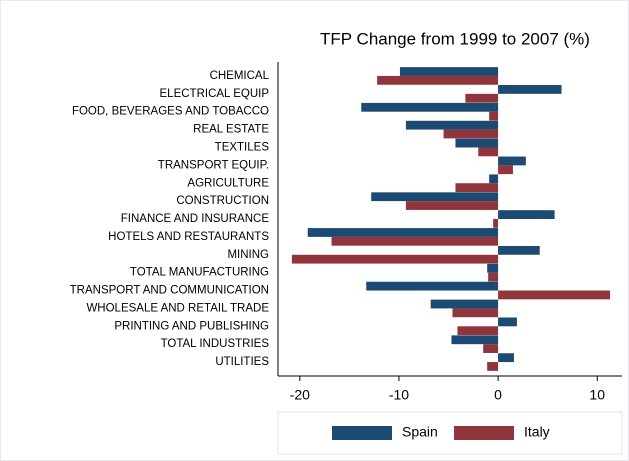 This screenshot has width=629, height=461. I want to click on x-tick-label: -10, so click(399, 395).